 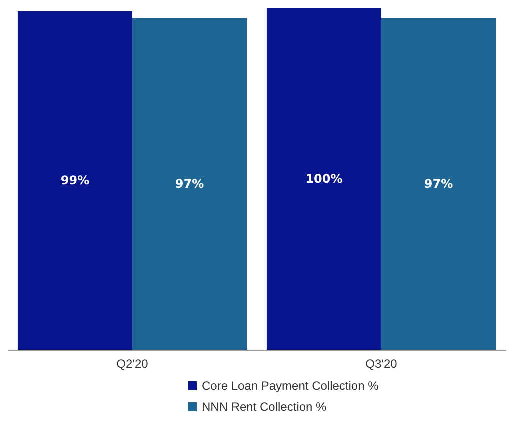 I want to click on data-label: 100%, so click(x=324, y=179).